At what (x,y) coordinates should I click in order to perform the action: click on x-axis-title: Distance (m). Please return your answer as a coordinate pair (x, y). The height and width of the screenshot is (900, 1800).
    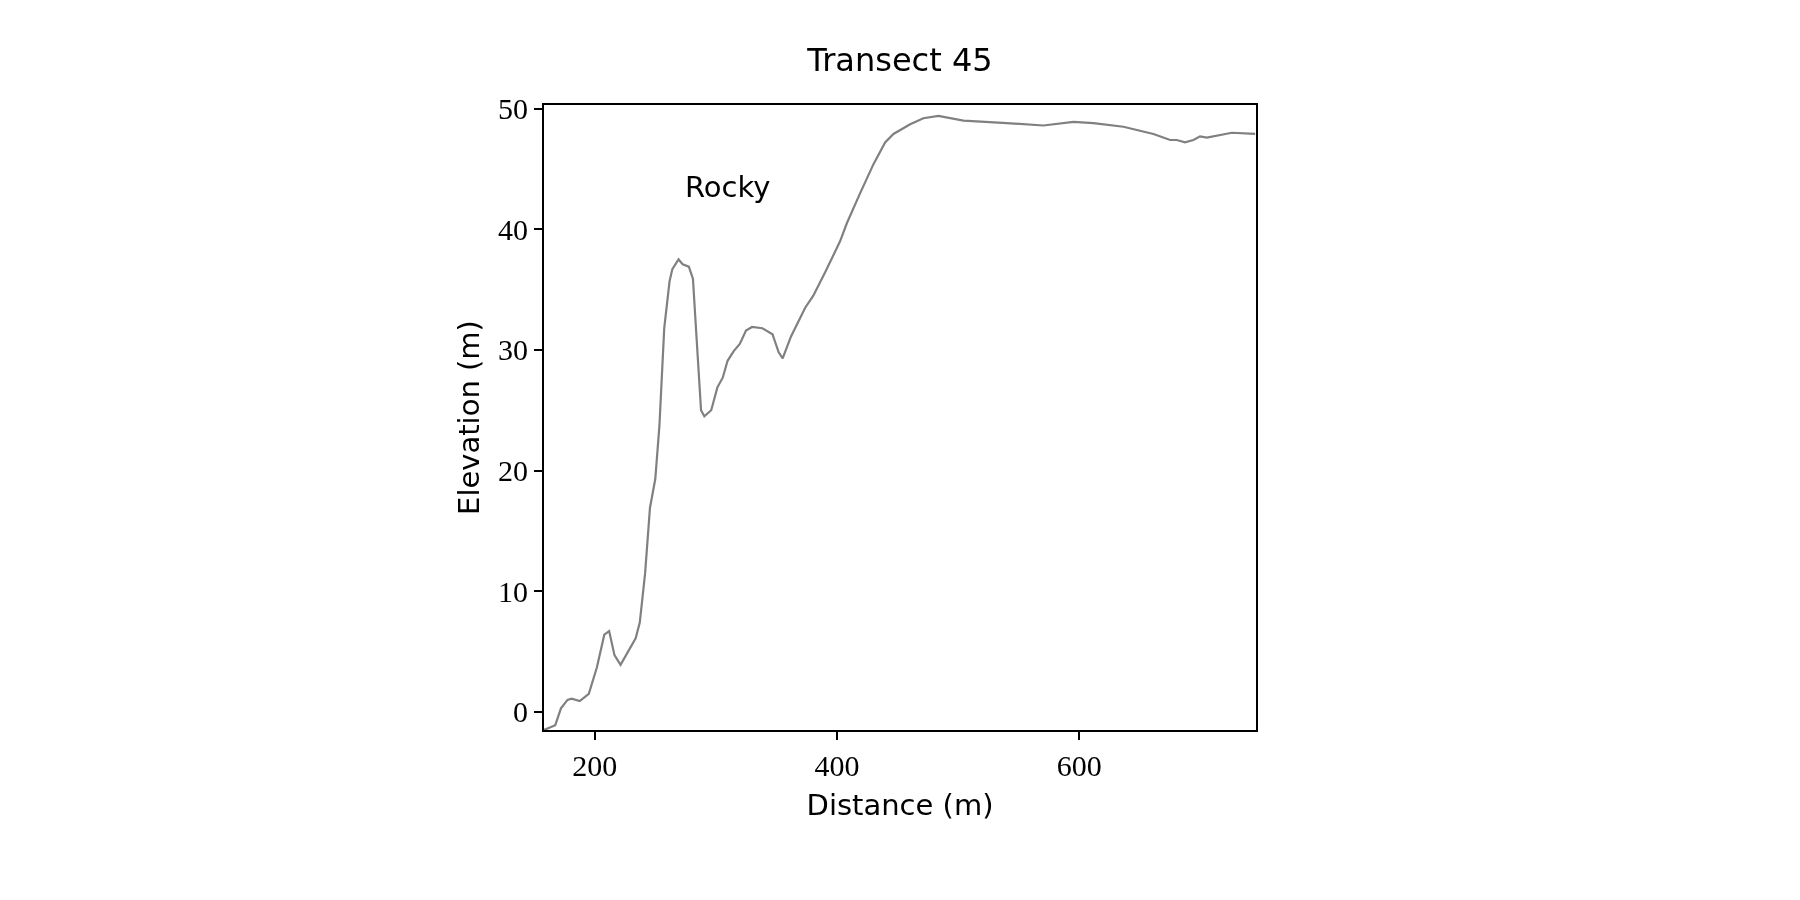
    Looking at the image, I should click on (900, 805).